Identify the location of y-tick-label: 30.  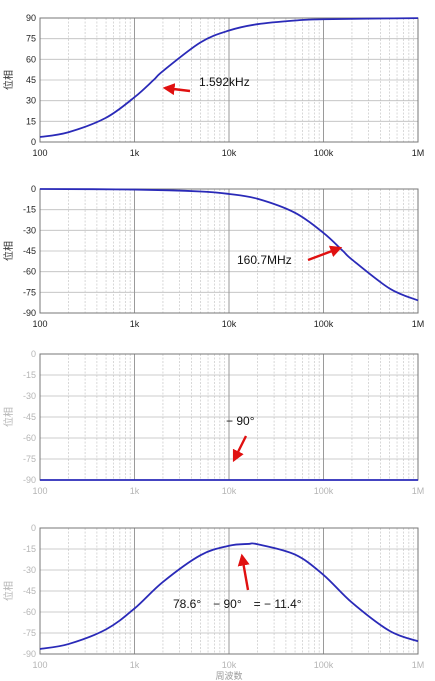
(31, 101).